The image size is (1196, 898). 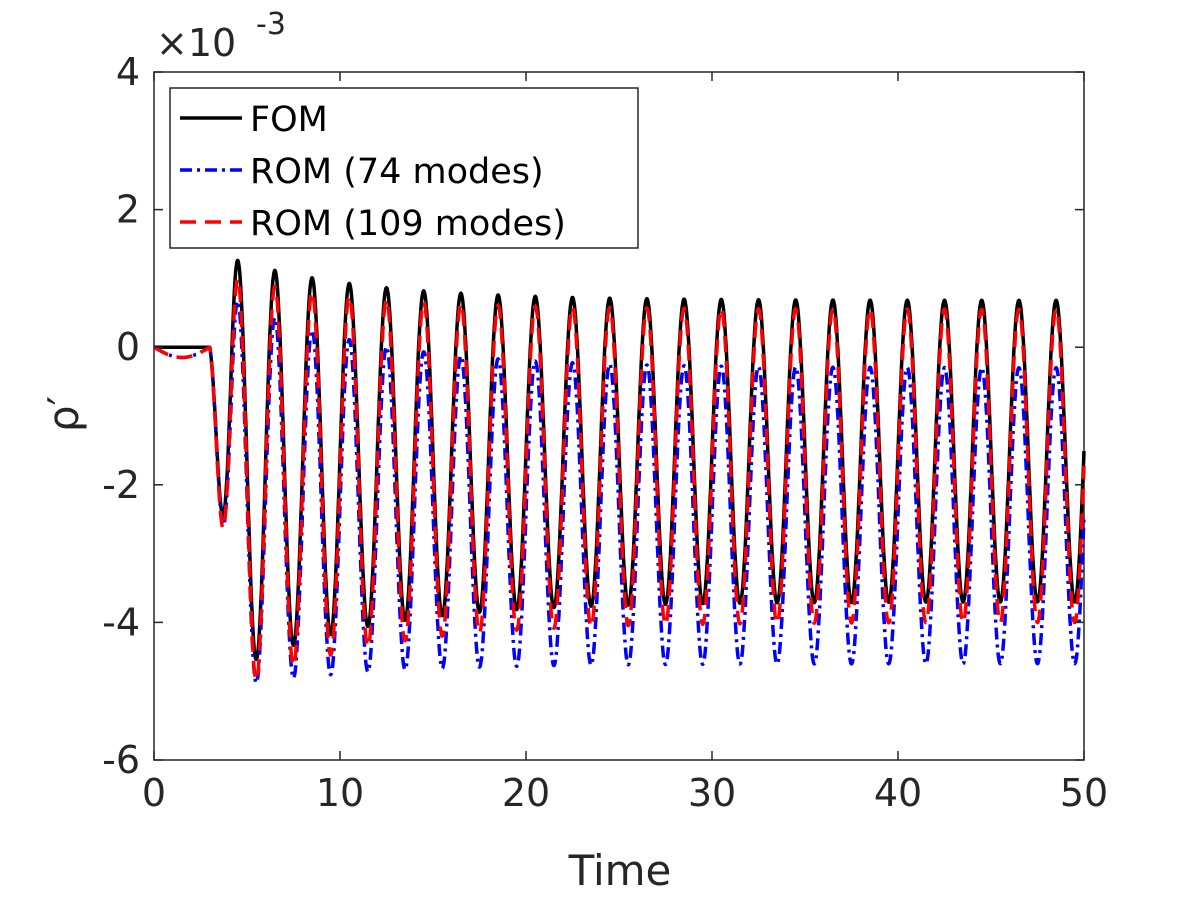 I want to click on x-tick-label: 10, so click(x=340, y=793).